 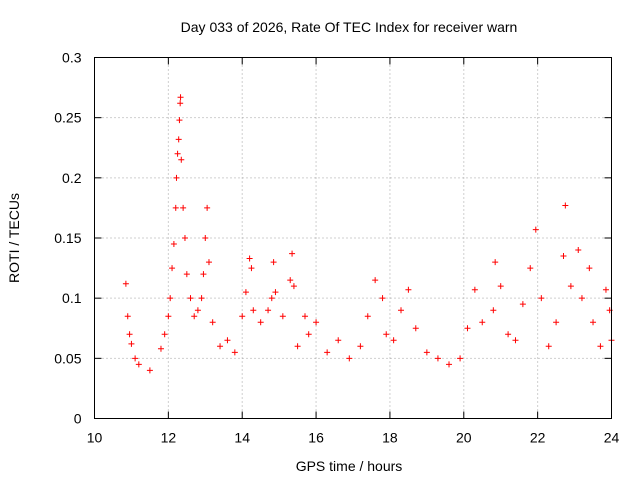 What do you see at coordinates (72, 298) in the screenshot?
I see `y-tick-label: 0.1` at bounding box center [72, 298].